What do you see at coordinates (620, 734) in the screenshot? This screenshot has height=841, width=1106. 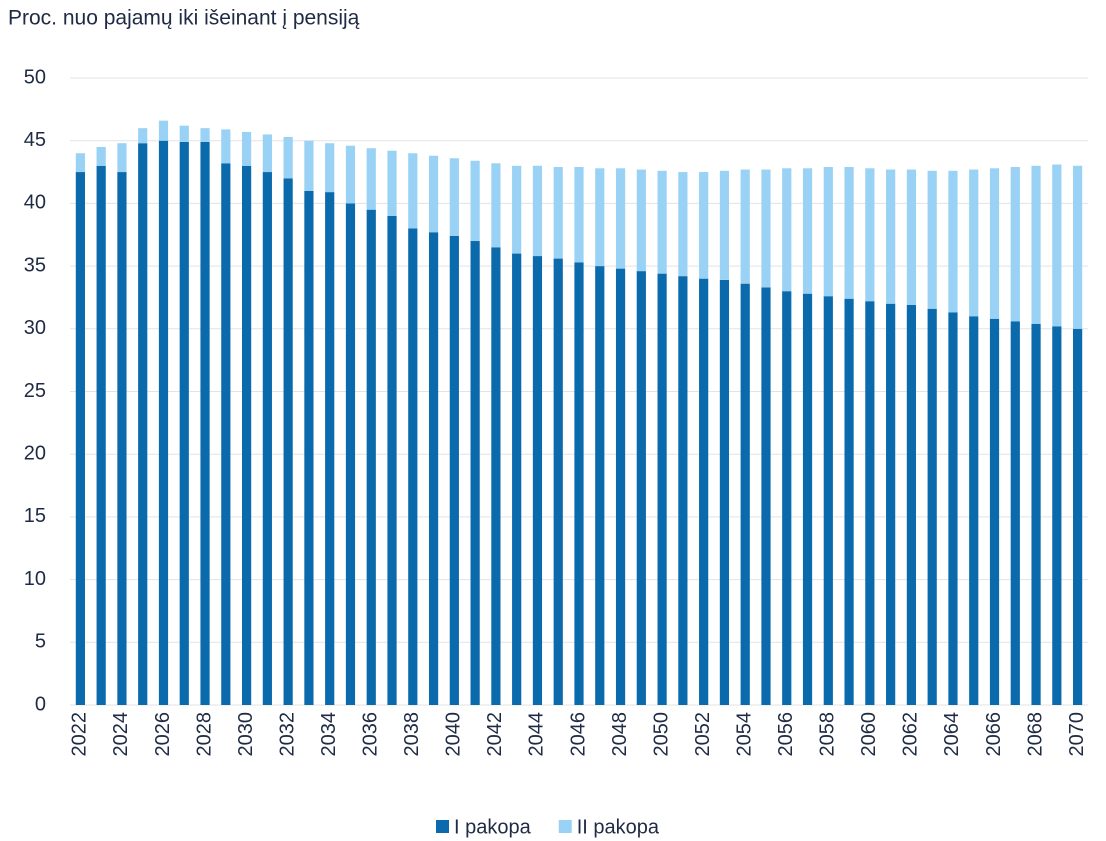 I see `x-tick-label: 2048` at bounding box center [620, 734].